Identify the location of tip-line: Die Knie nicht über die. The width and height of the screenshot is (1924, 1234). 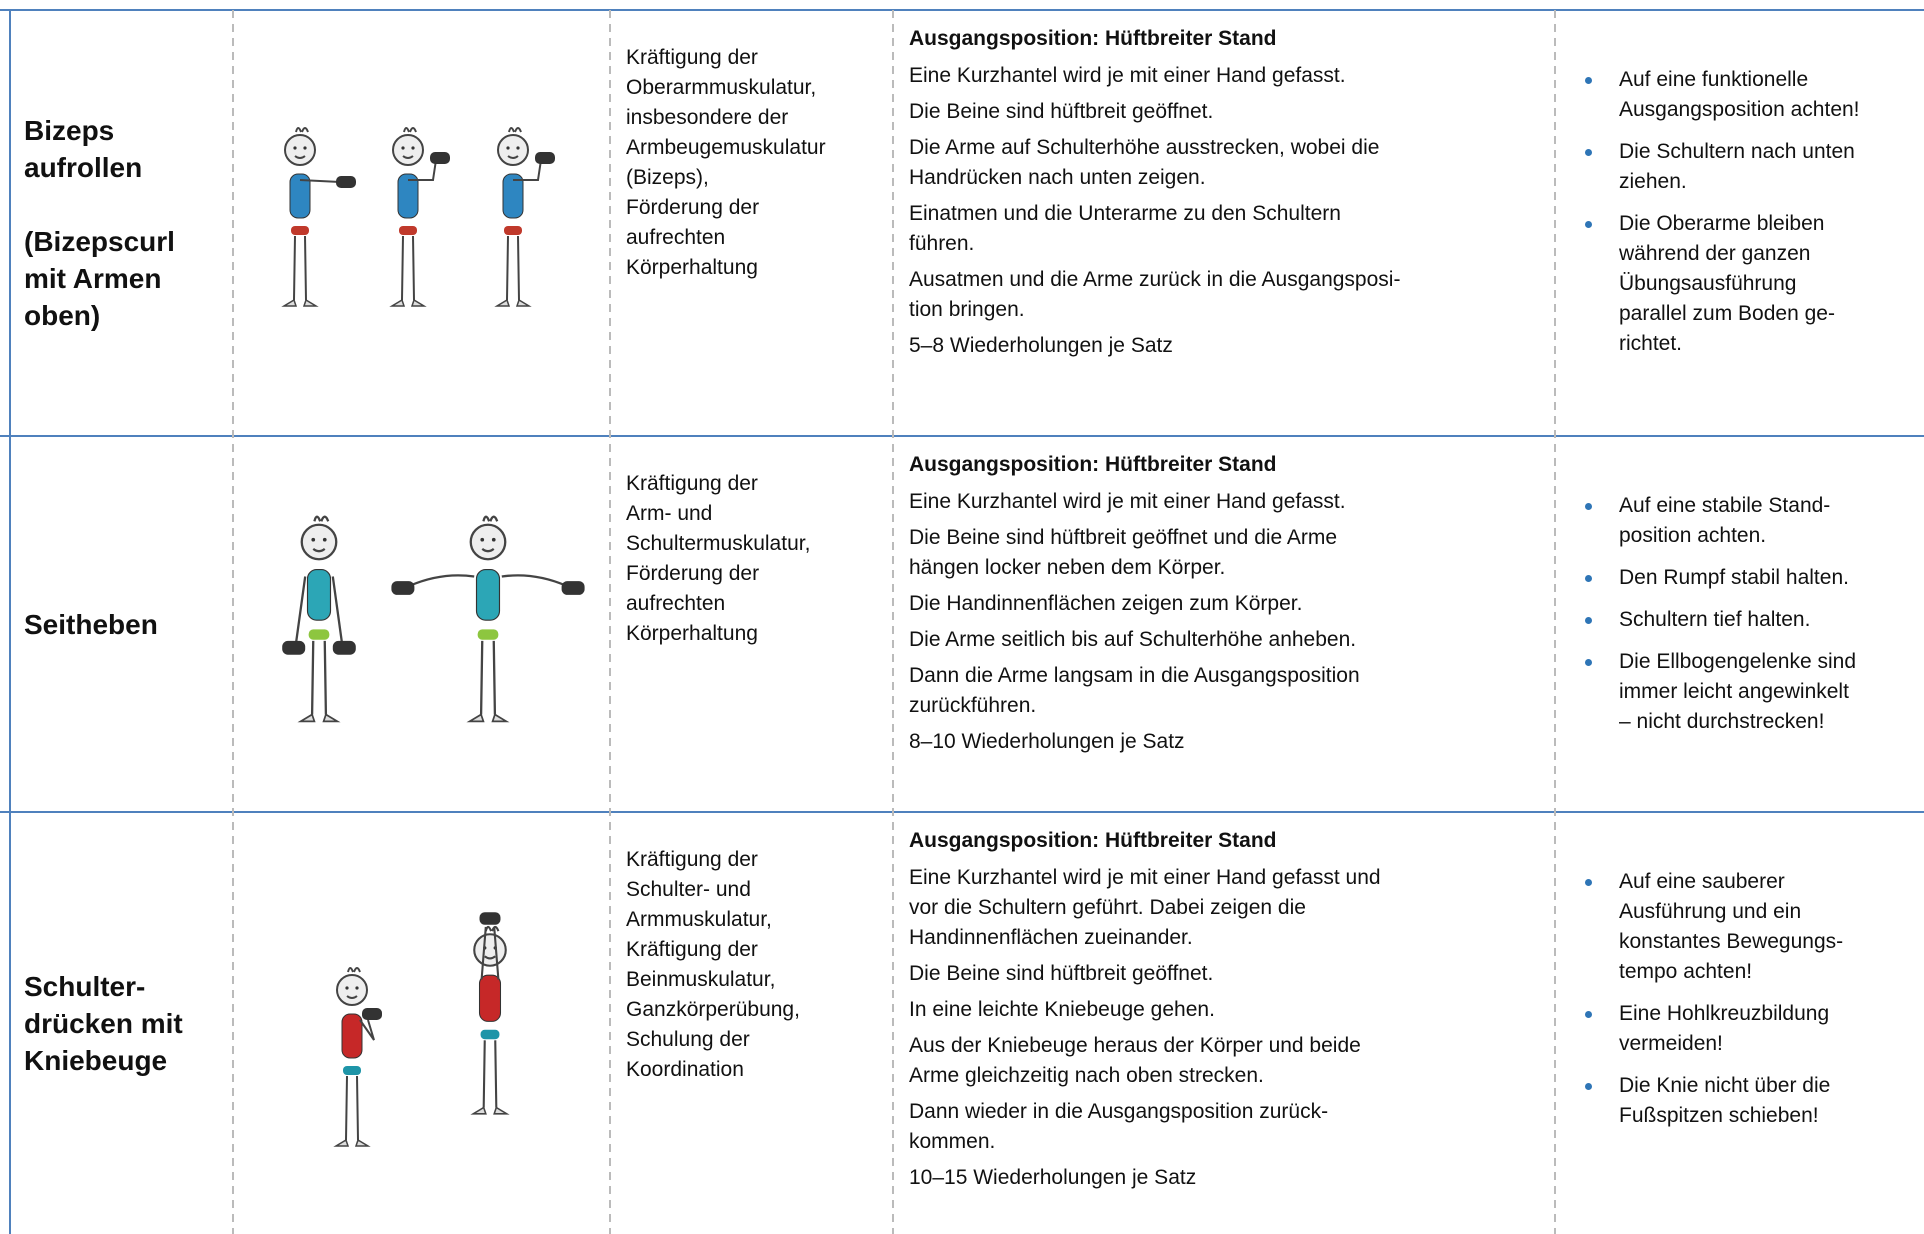
(1725, 1085).